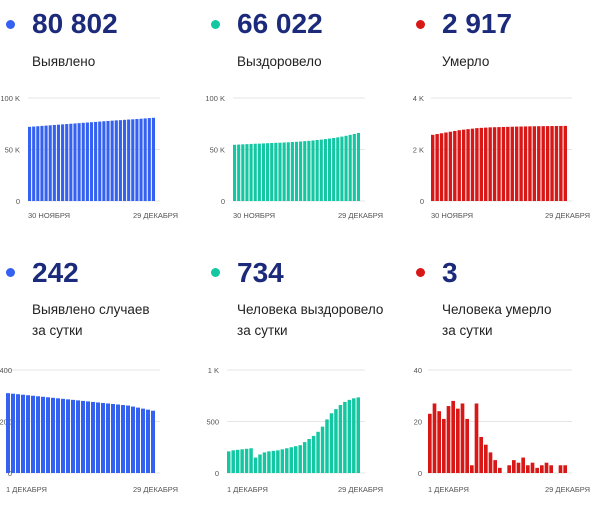 This screenshot has height=505, width=605. What do you see at coordinates (6, 370) in the screenshot?
I see `y-tick-label: 400` at bounding box center [6, 370].